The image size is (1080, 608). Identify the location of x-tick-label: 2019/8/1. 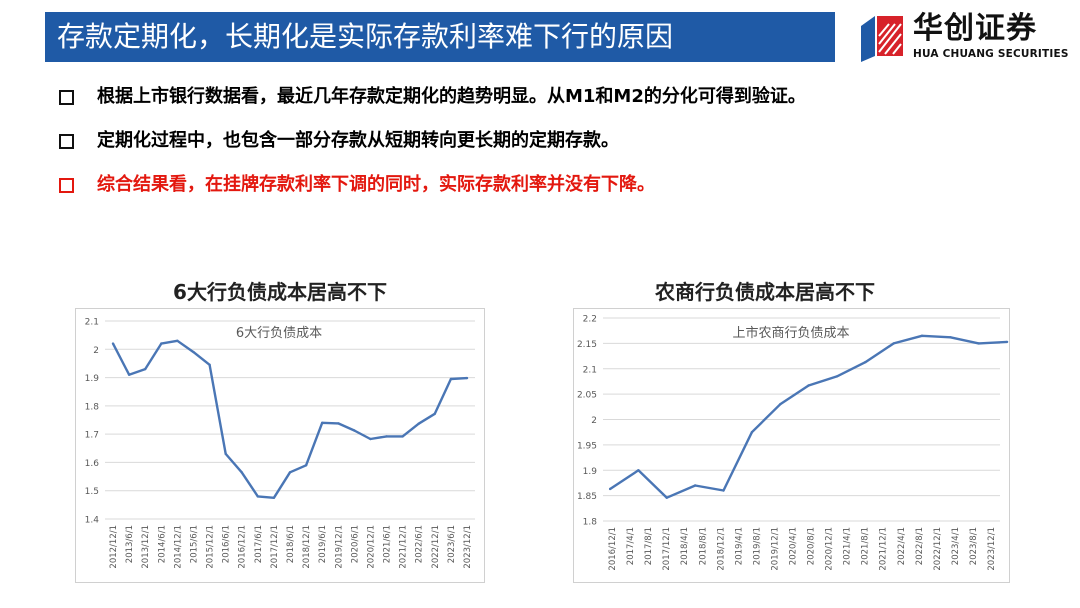
(757, 546).